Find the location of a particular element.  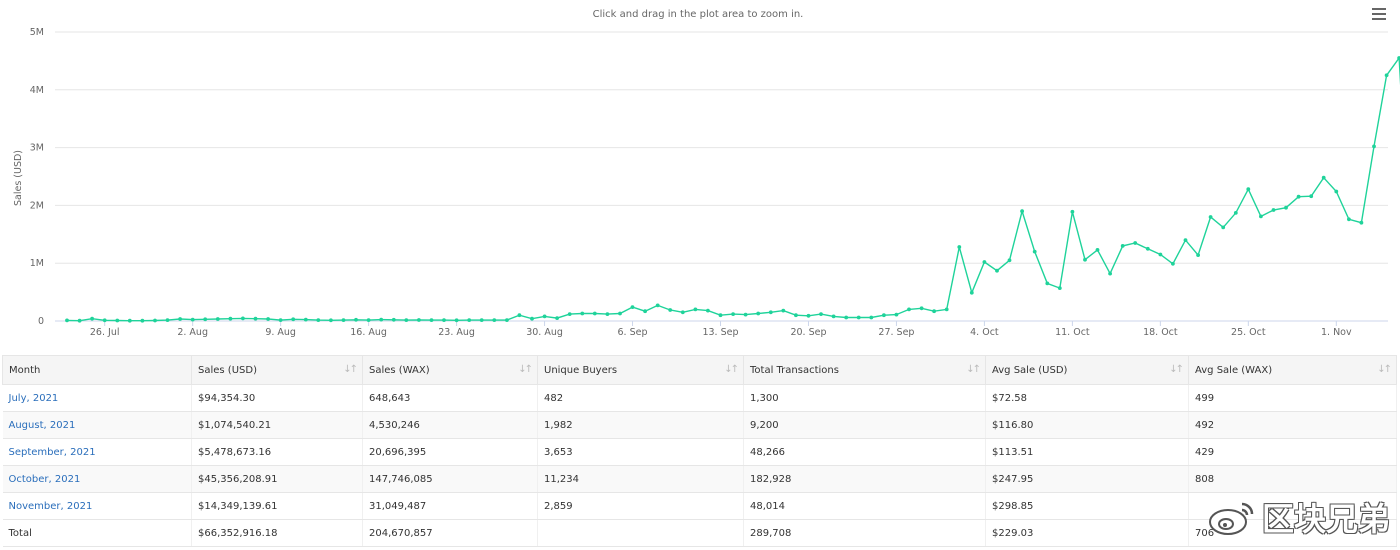

col-header-avg-sale-usd: Avg Sale (USD) ↓↑ is located at coordinates (1087, 370).